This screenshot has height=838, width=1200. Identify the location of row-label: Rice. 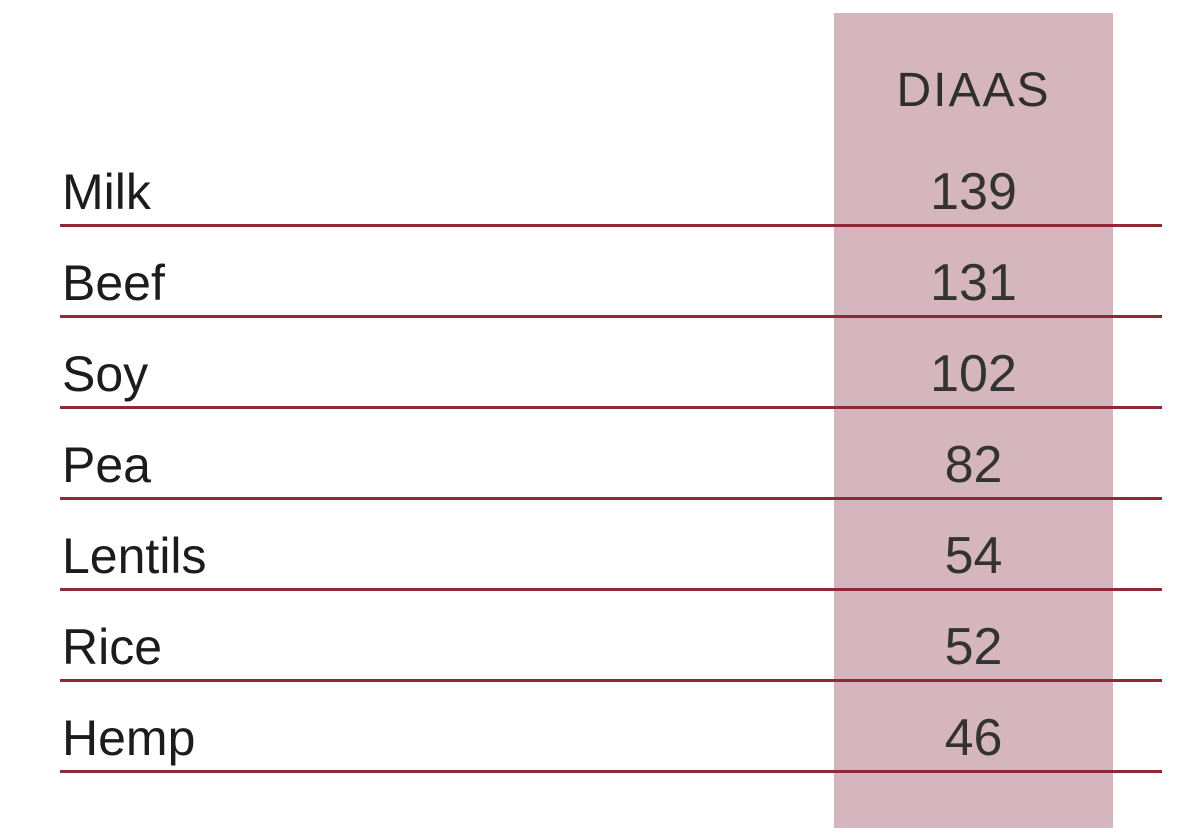
(112, 647).